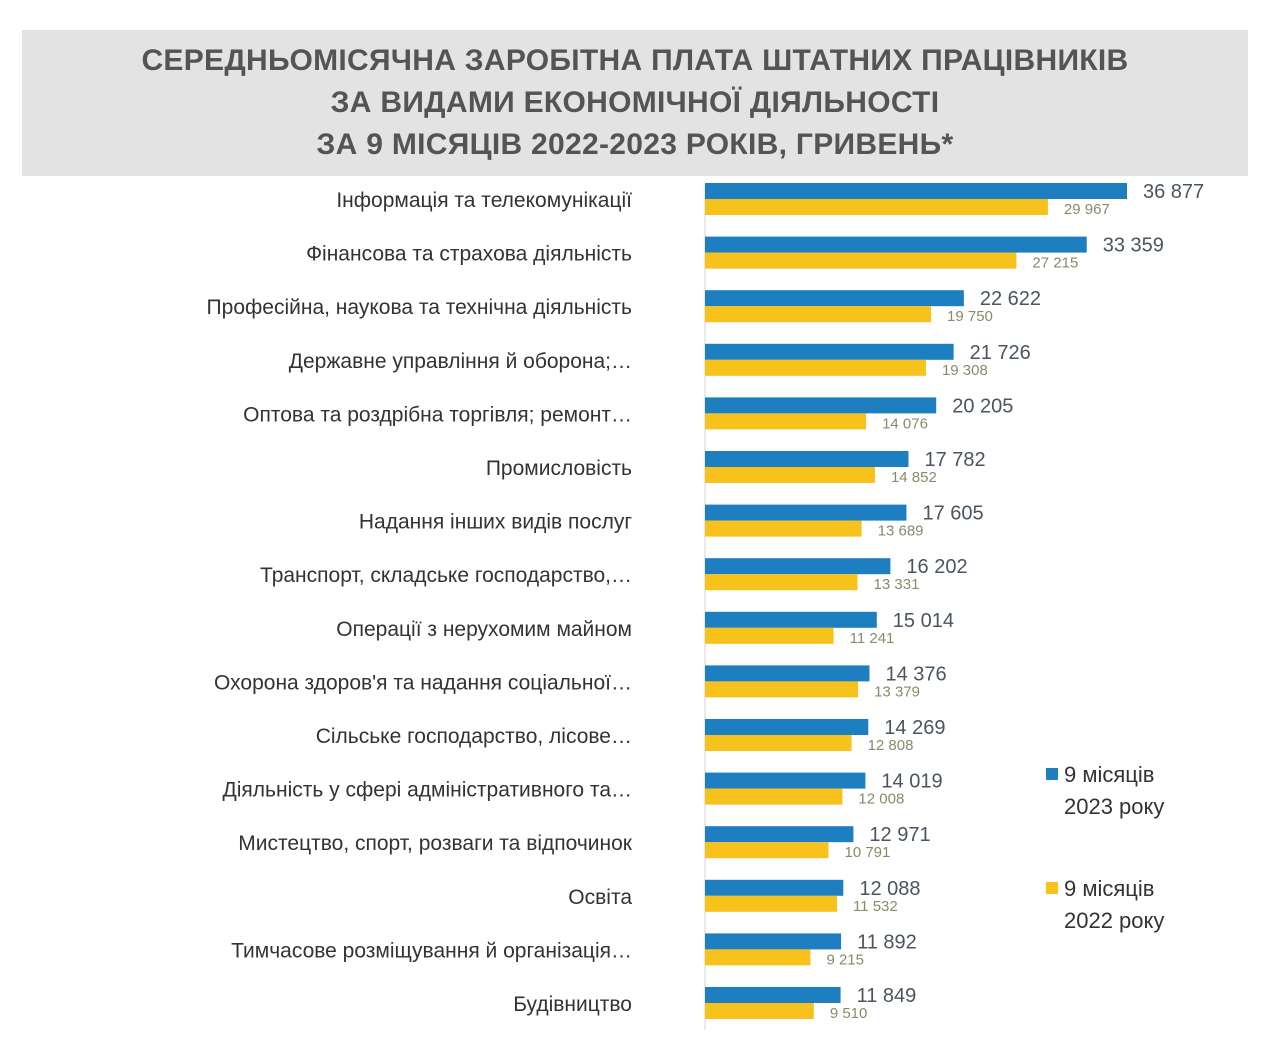 The image size is (1280, 1062). What do you see at coordinates (901, 531) in the screenshot?
I see `value-label-2022: 13 689` at bounding box center [901, 531].